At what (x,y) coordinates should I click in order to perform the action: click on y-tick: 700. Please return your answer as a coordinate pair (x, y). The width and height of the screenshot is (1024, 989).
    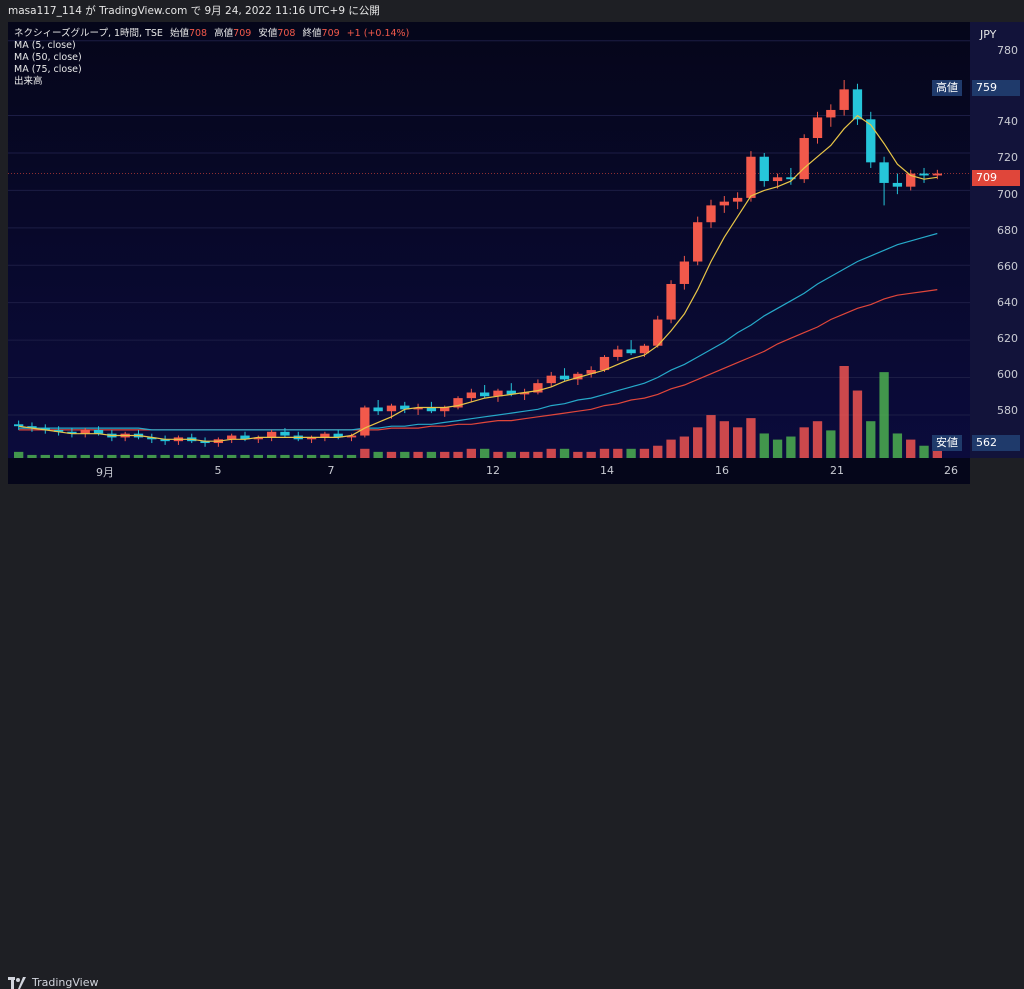
    Looking at the image, I should click on (1007, 194).